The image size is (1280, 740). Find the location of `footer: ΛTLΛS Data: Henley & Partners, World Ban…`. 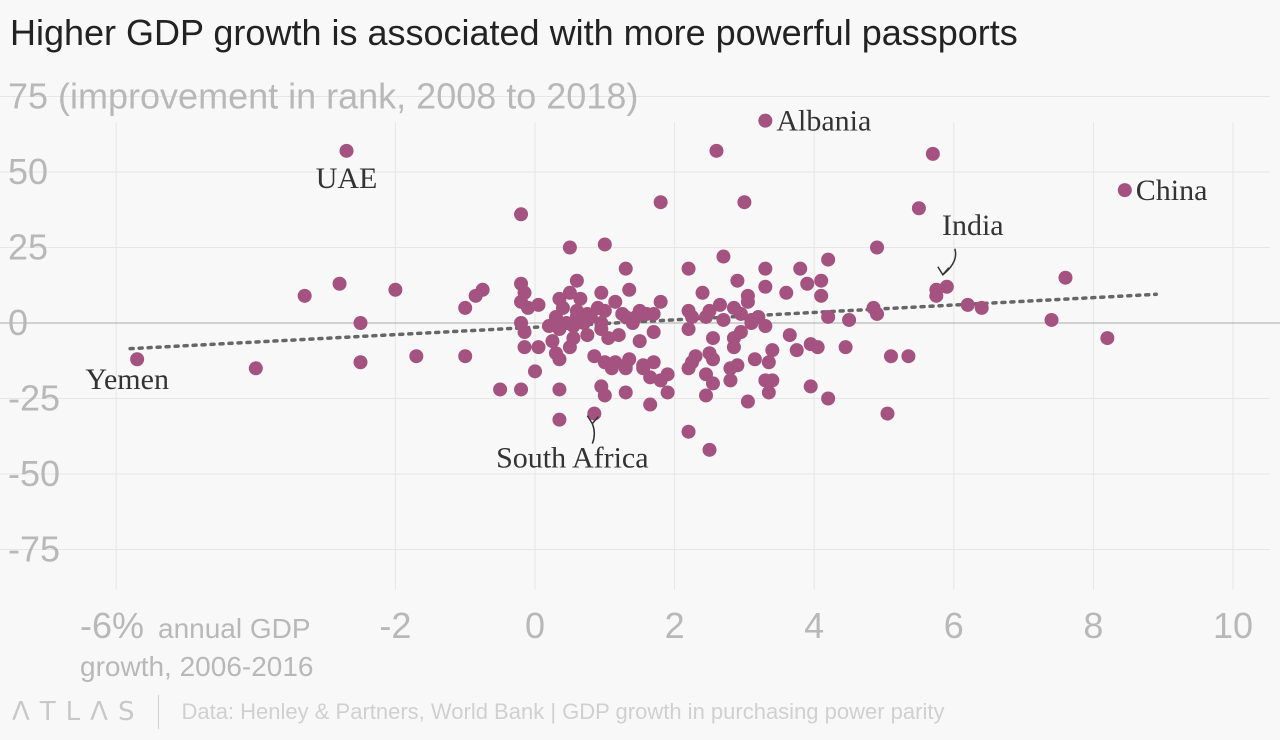

footer: ΛTLΛS Data: Henley & Partners, World Ban… is located at coordinates (478, 712).